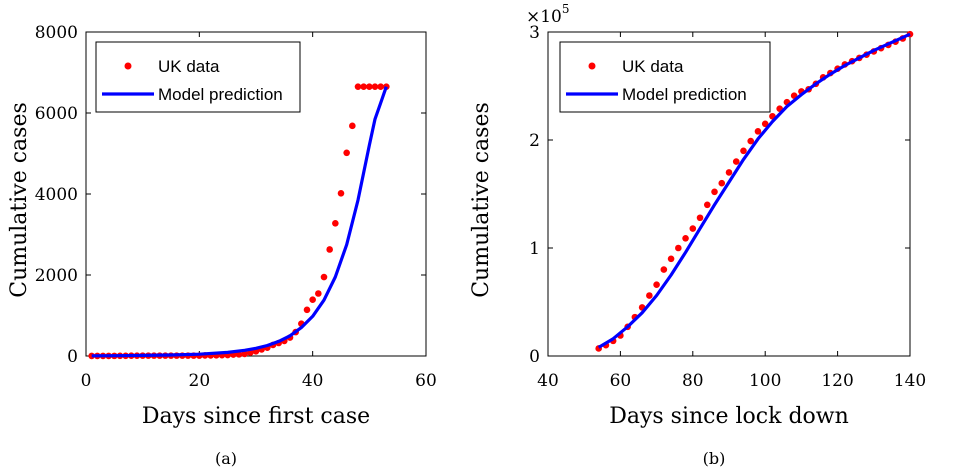 The image size is (958, 470). Describe the element at coordinates (548, 14) in the screenshot. I see `y-exponent-label: ×10⁵` at that location.